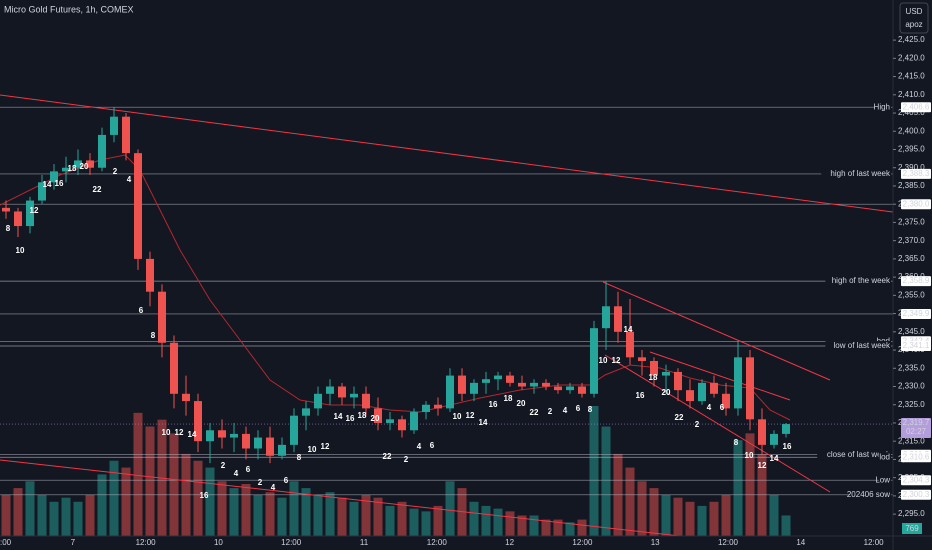  I want to click on level-label: 2,304.3, so click(916, 479).